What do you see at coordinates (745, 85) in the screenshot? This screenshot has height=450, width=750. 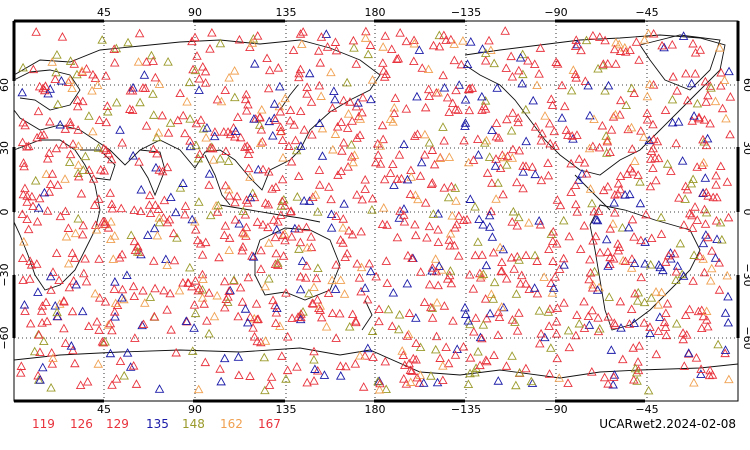 I see `lat-tick-label-right: 60` at bounding box center [745, 85].